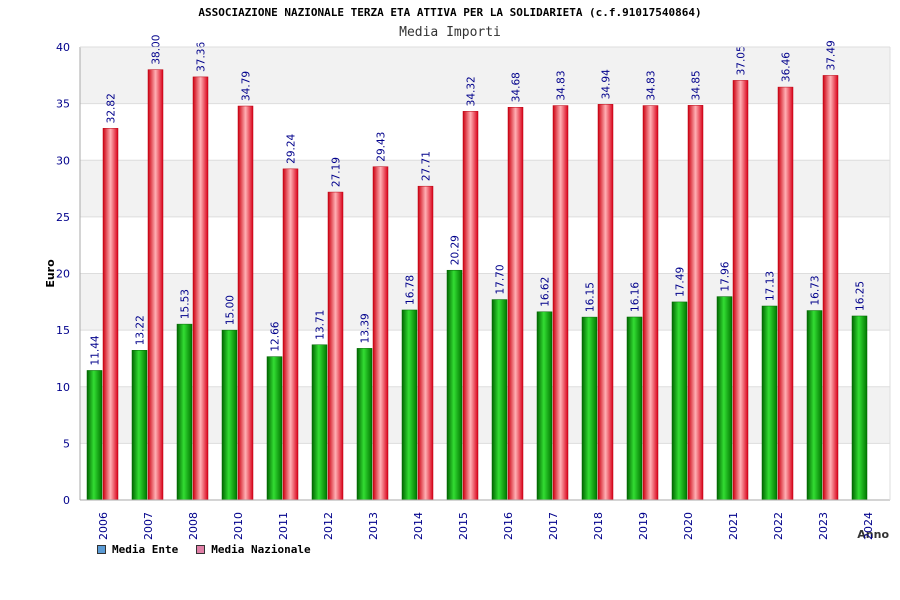 This screenshot has height=600, width=900. Describe the element at coordinates (137, 549) in the screenshot. I see `legend-item-ente: Media Ente` at that location.